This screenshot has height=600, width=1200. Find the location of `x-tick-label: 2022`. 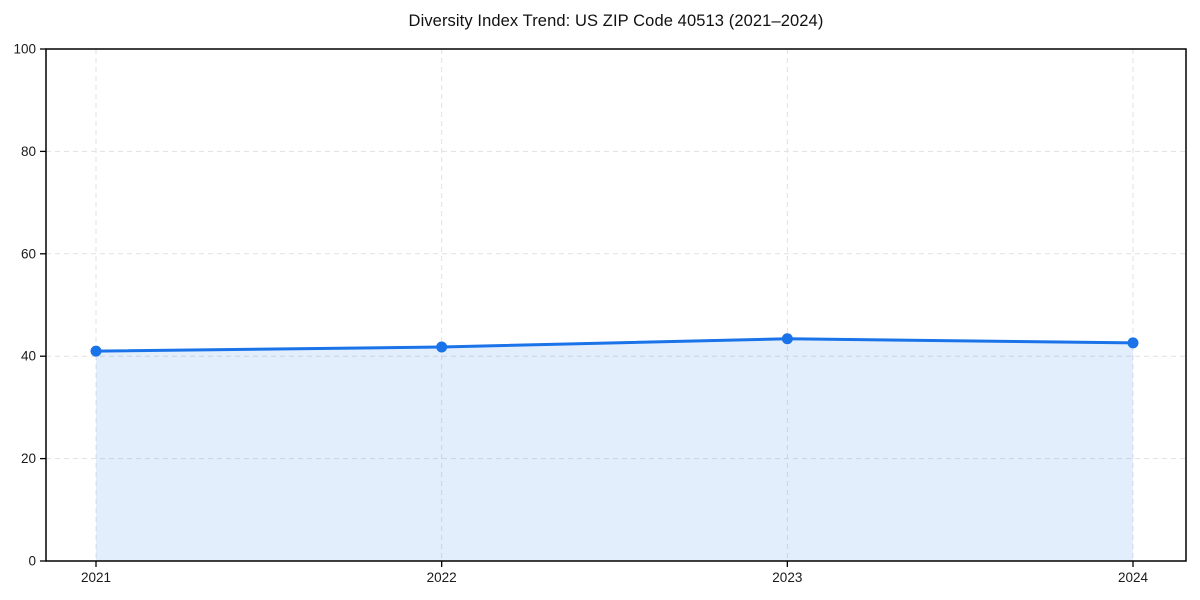

x-tick-label: 2022 is located at coordinates (442, 577).